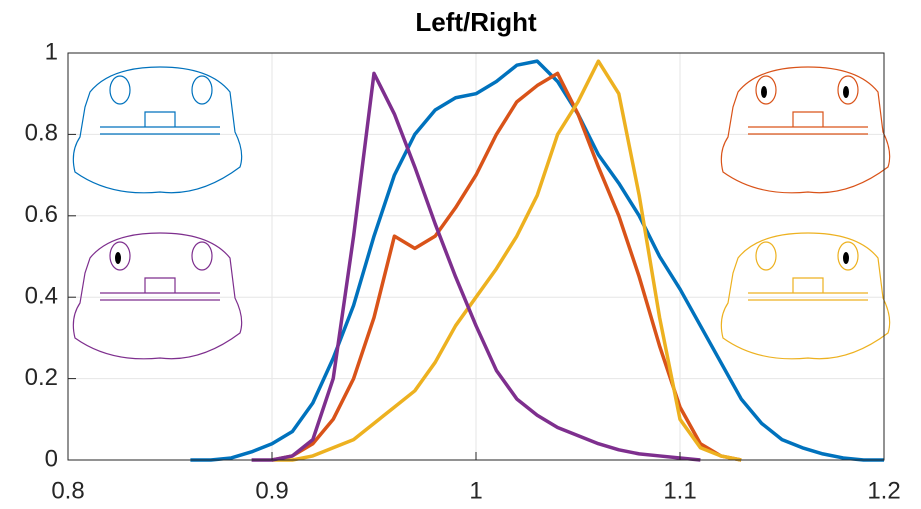 The height and width of the screenshot is (509, 921). What do you see at coordinates (157, 130) in the screenshot?
I see `lizard-icon-blue` at bounding box center [157, 130].